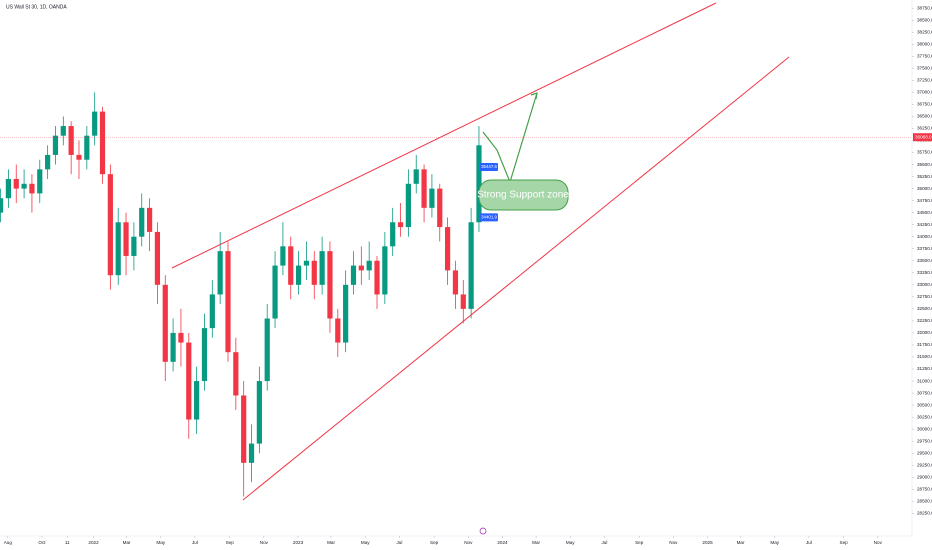 Image resolution: width=932 pixels, height=550 pixels. What do you see at coordinates (924, 116) in the screenshot?
I see `y-tick-label: 36500.0` at bounding box center [924, 116].